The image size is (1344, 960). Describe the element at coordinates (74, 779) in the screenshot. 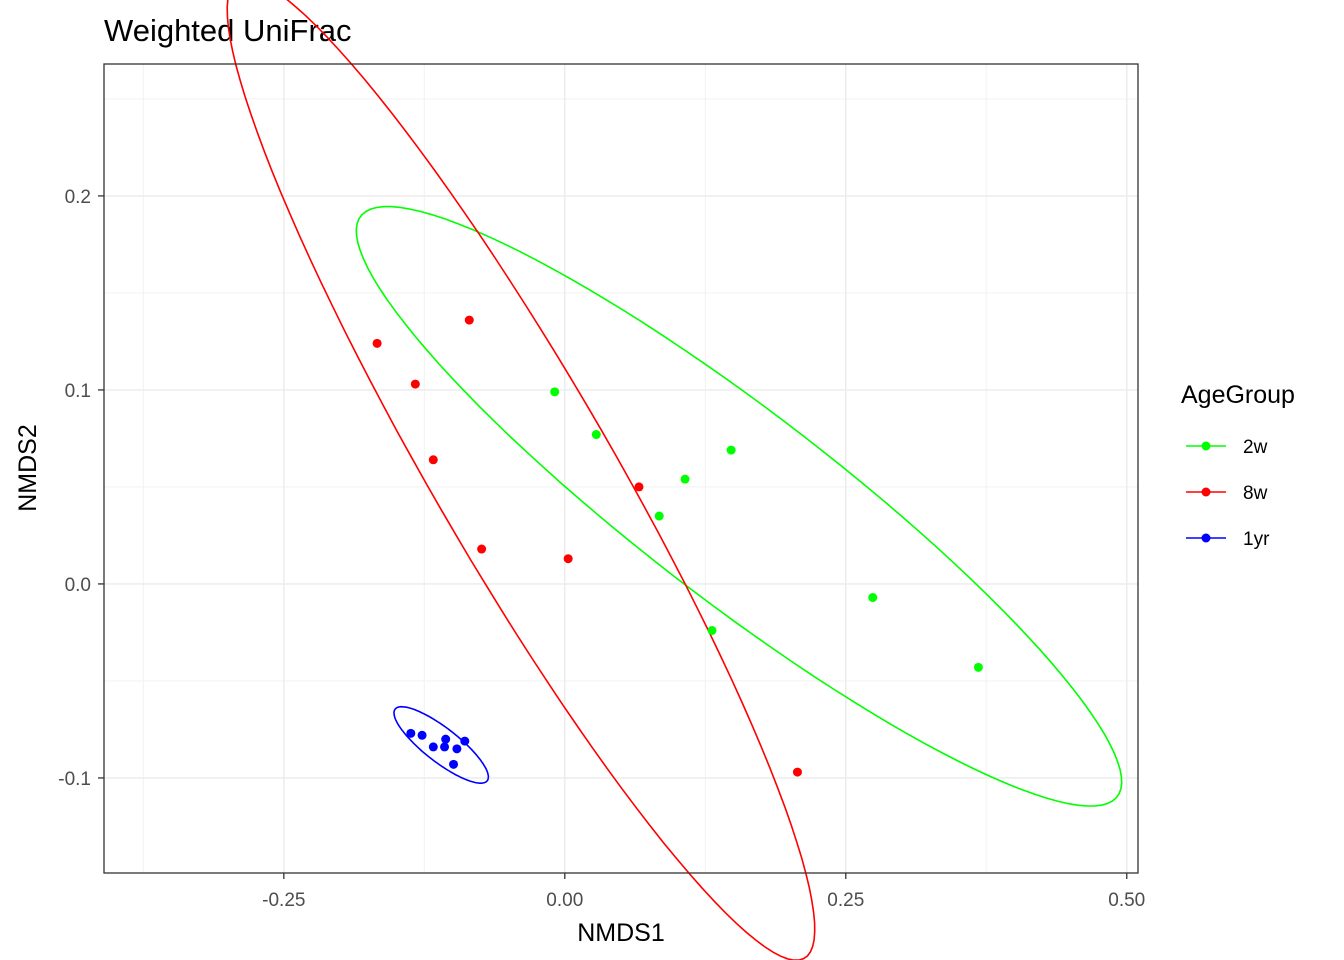

I see `y-tick-label: -0.1` at that location.